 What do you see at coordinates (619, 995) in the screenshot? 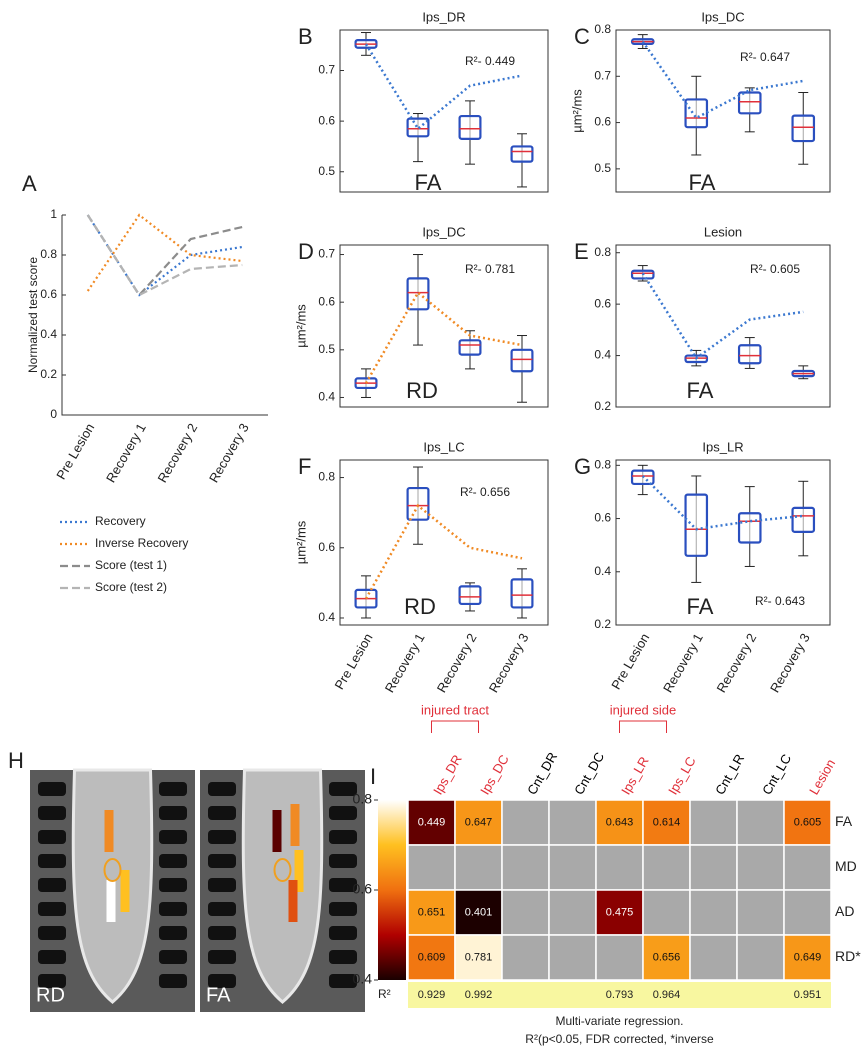
I see `r2-row` at bounding box center [619, 995].